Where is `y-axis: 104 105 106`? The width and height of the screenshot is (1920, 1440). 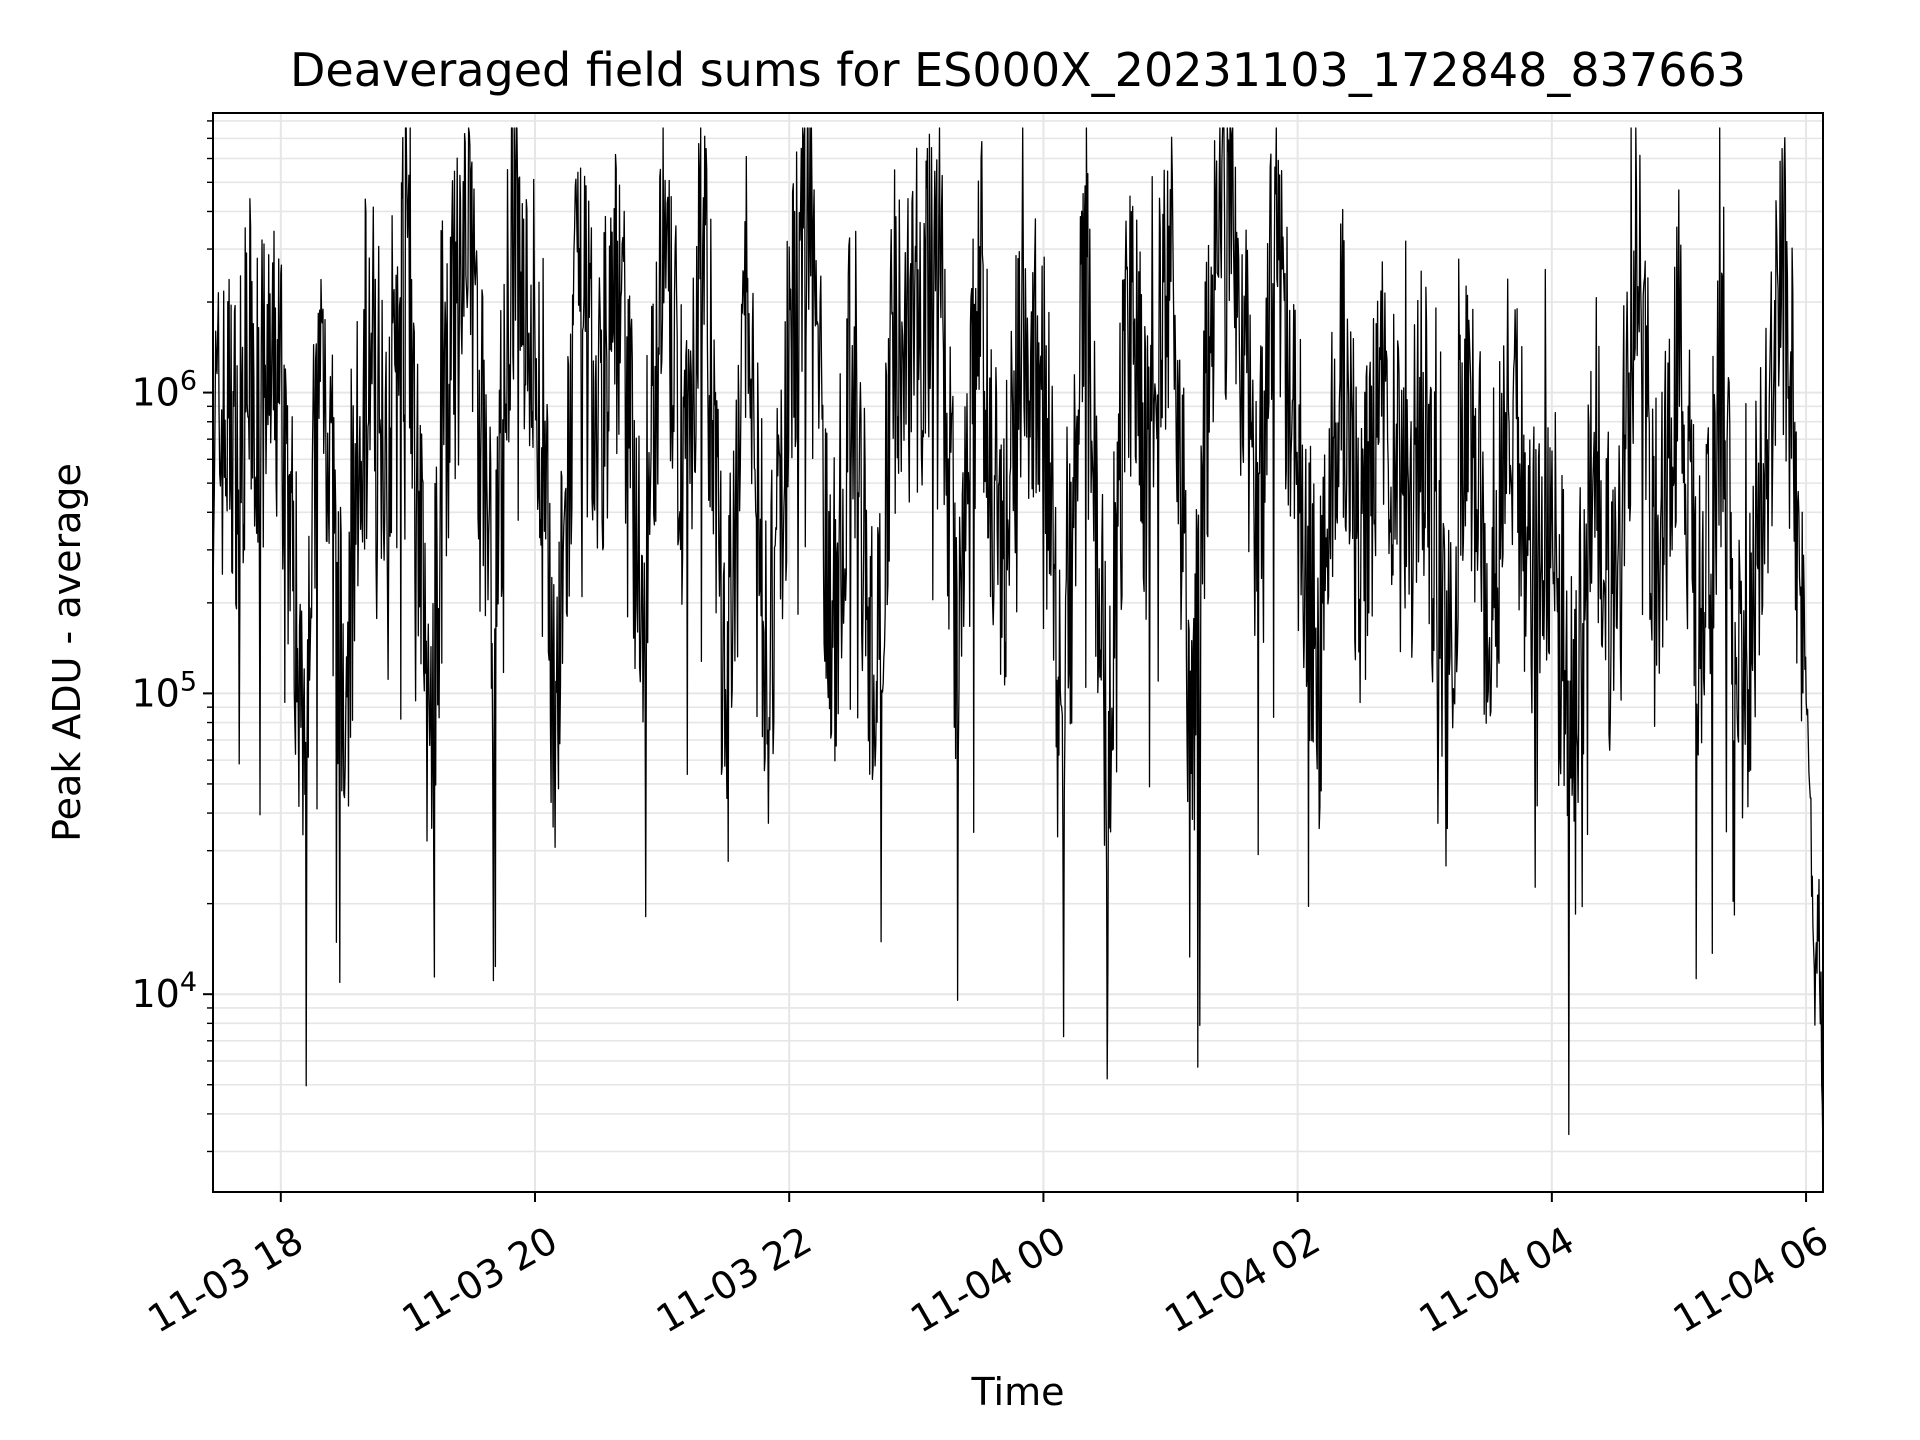 y-axis: 104 105 106 is located at coordinates (172, 636).